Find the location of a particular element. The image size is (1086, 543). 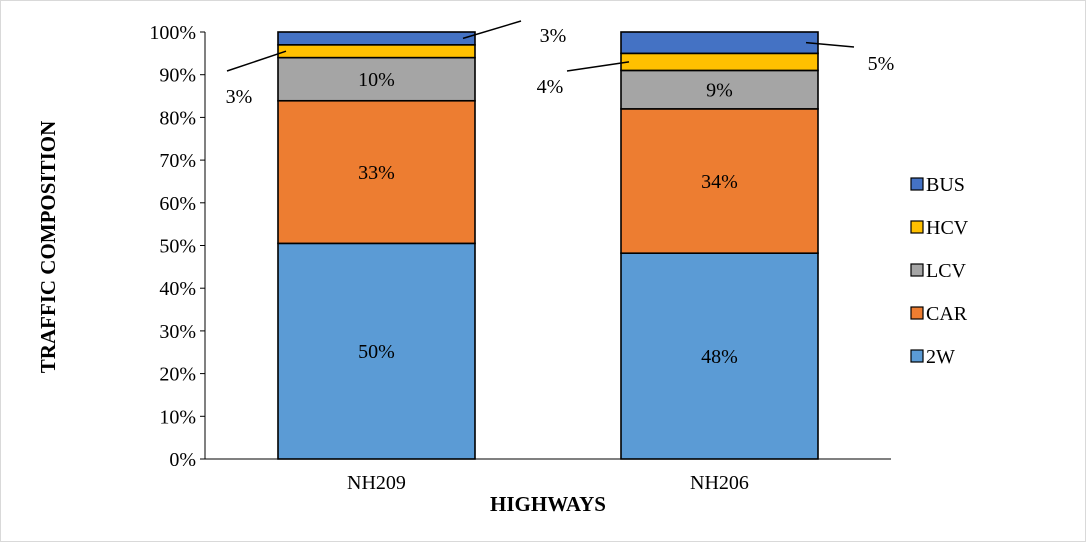

legend-swatch-bus is located at coordinates (917, 184).